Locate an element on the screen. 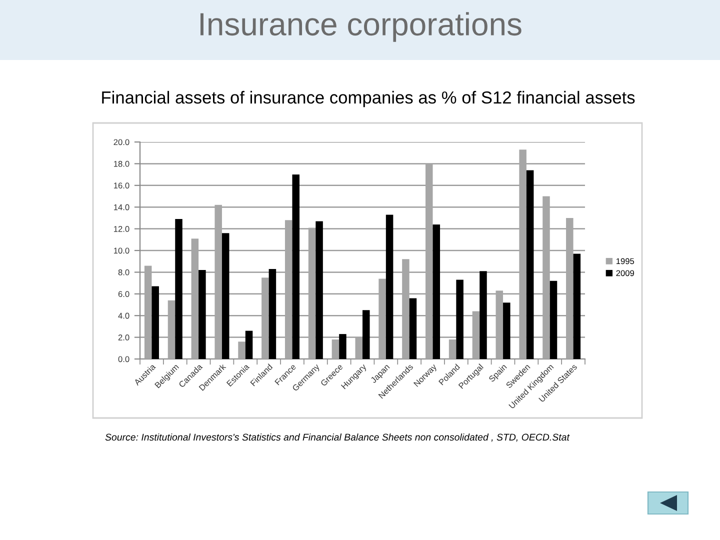 The image size is (720, 540). y-tick-label: 12.0 is located at coordinates (122, 229).